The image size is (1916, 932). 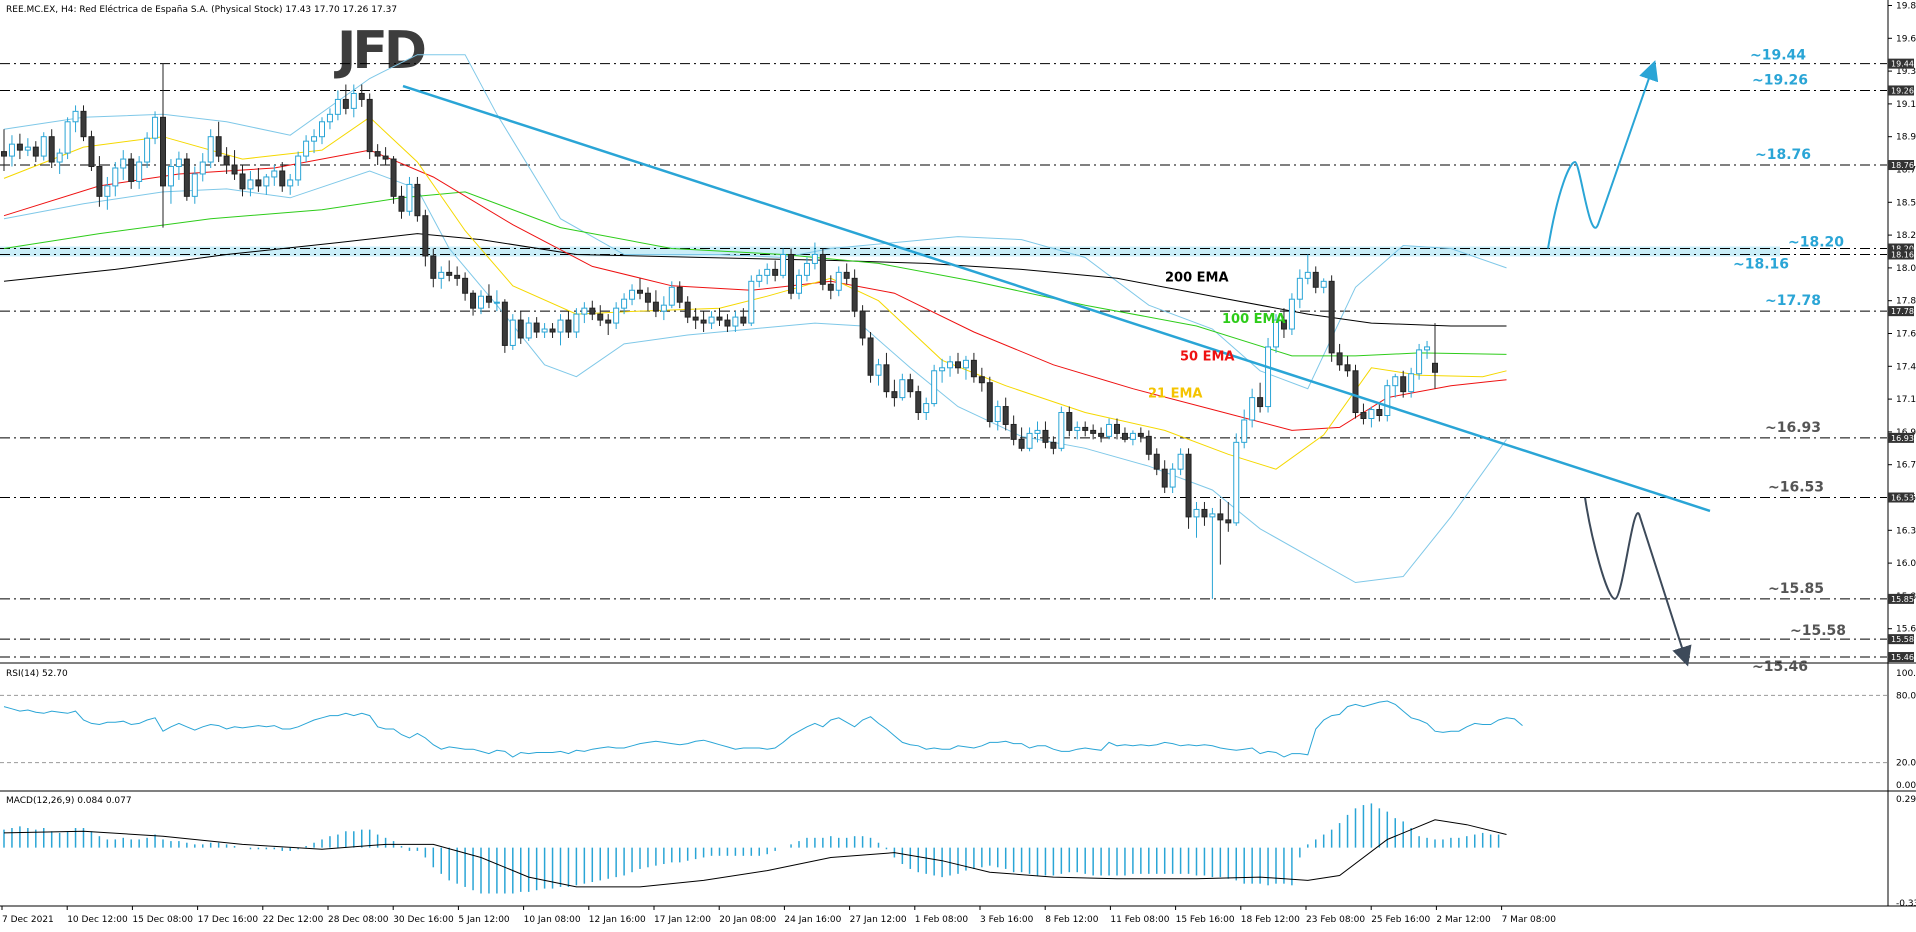 I want to click on level-label: ~18.20, so click(x=1816, y=243).